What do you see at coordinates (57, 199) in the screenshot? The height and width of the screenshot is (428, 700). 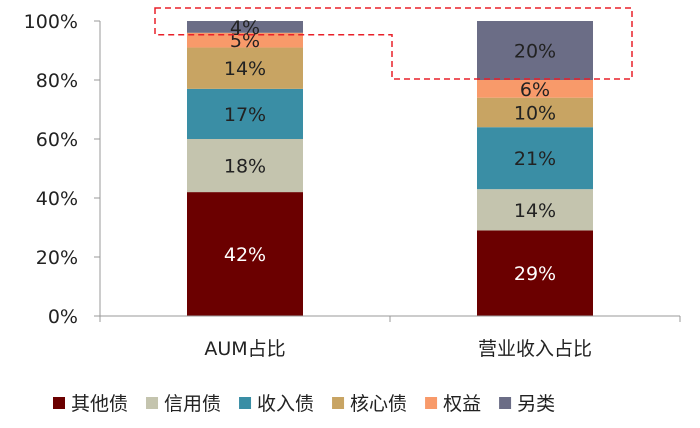 I see `y-tick-label: 40%` at bounding box center [57, 199].